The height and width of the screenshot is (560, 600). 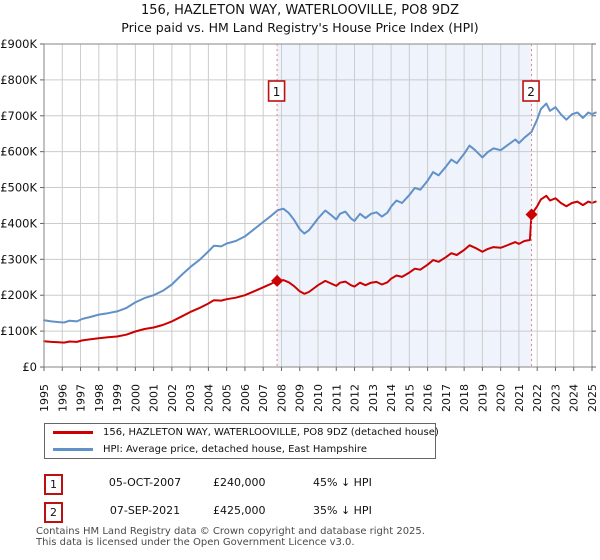 I want to click on svg-text: 2002, so click(x=172, y=398).